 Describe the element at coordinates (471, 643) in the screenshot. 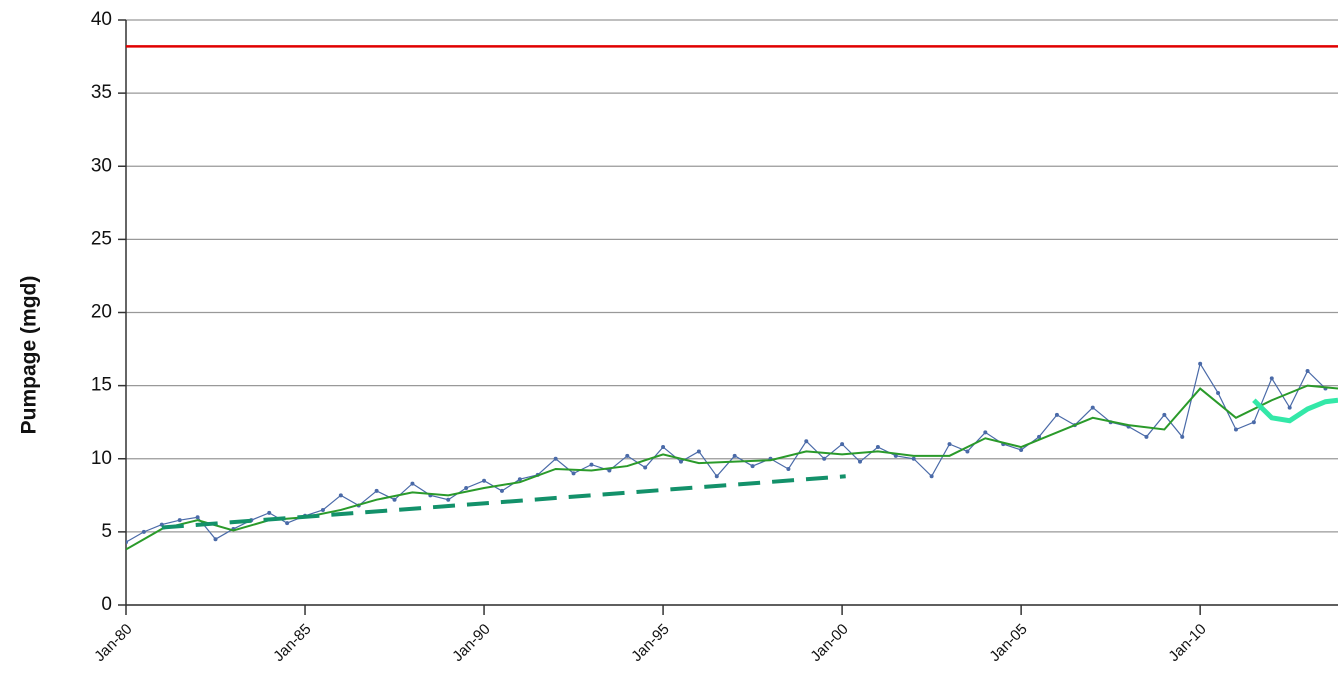

I see `x-tick-label: Jan-90` at that location.